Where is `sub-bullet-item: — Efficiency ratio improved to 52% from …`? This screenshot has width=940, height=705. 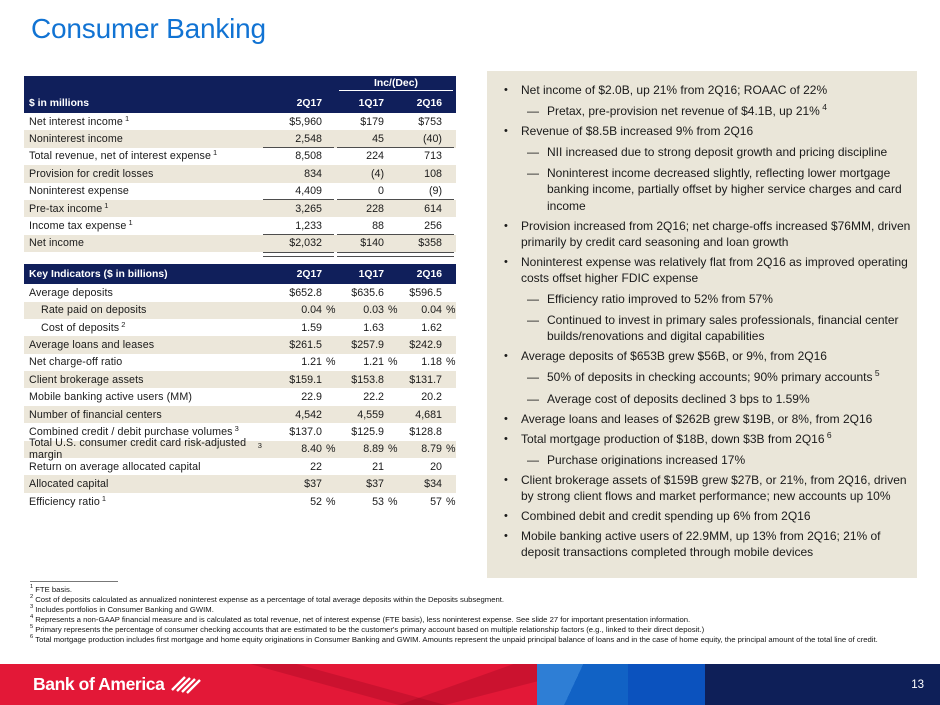
sub-bullet-item: — Efficiency ratio improved to 52% from … is located at coordinates (716, 299).